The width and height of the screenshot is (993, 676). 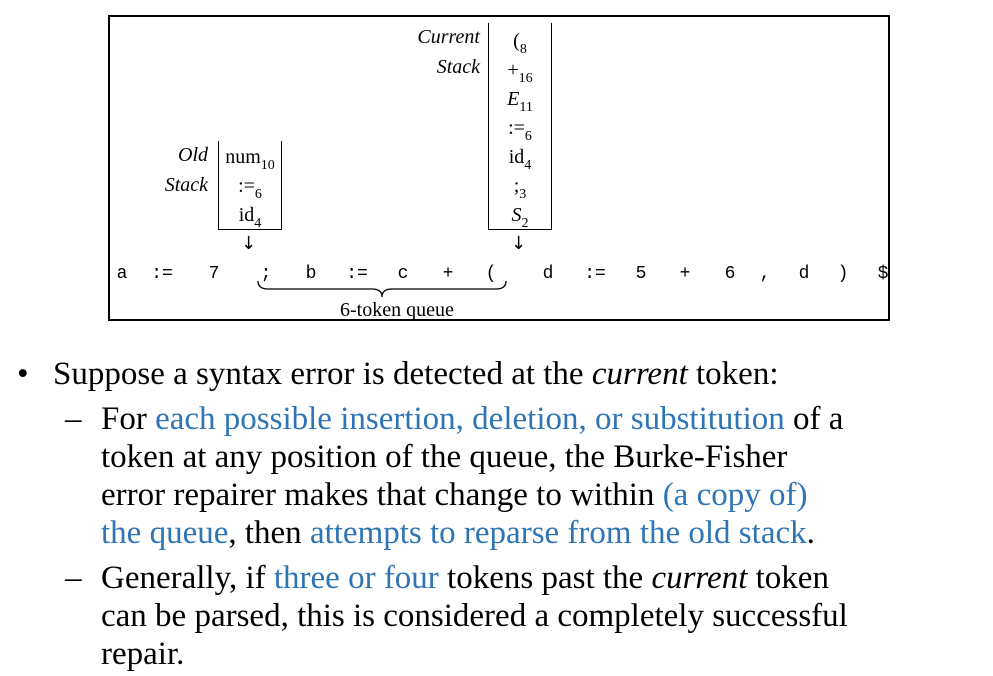 I want to click on current-stack: (8 +16 E11:=6 id4 ;3 S2, so click(x=520, y=127).